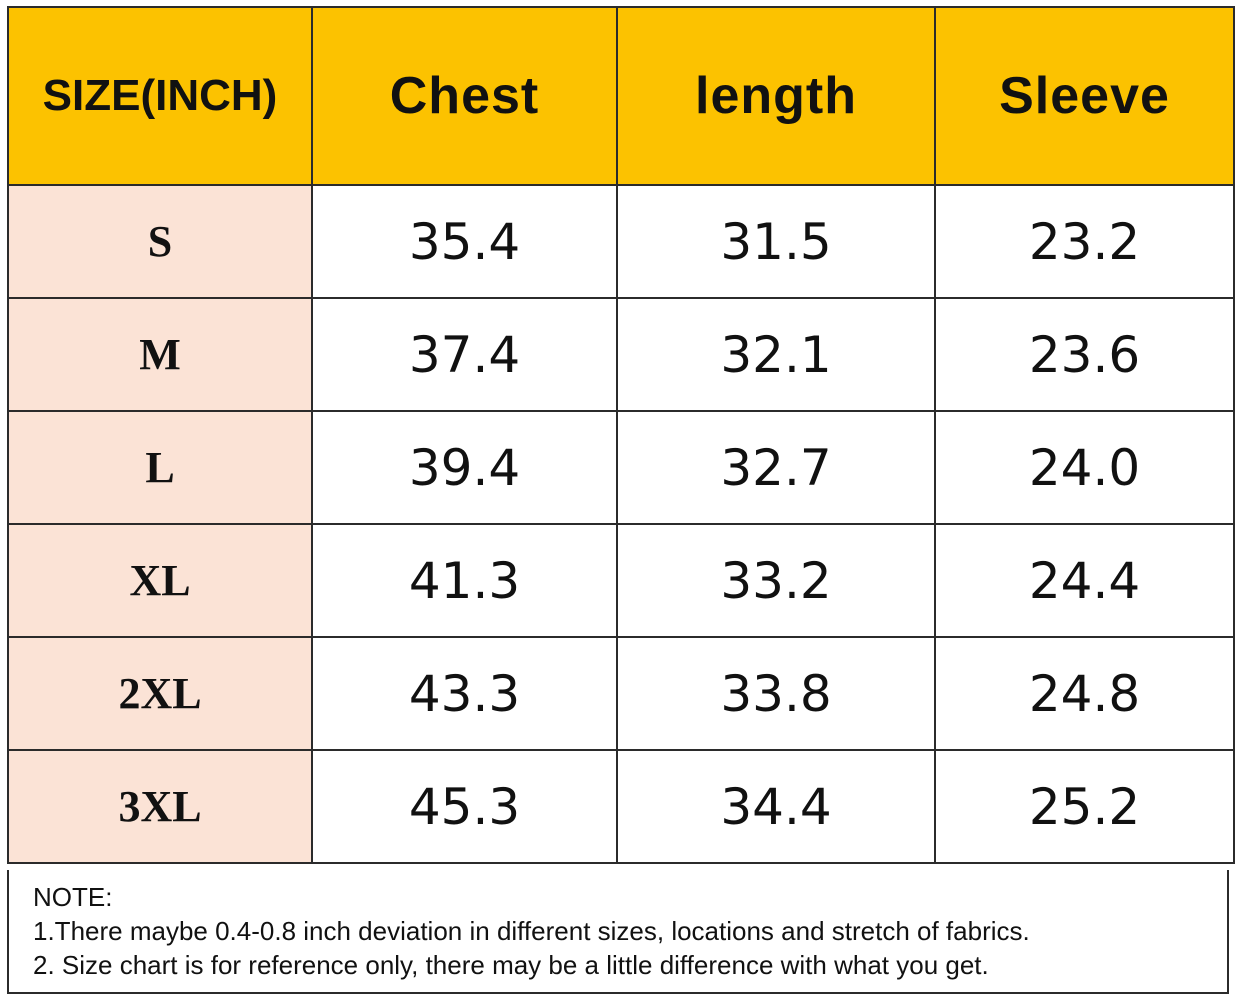 The height and width of the screenshot is (1000, 1235). I want to click on chest-cell: 45.3, so click(464, 806).